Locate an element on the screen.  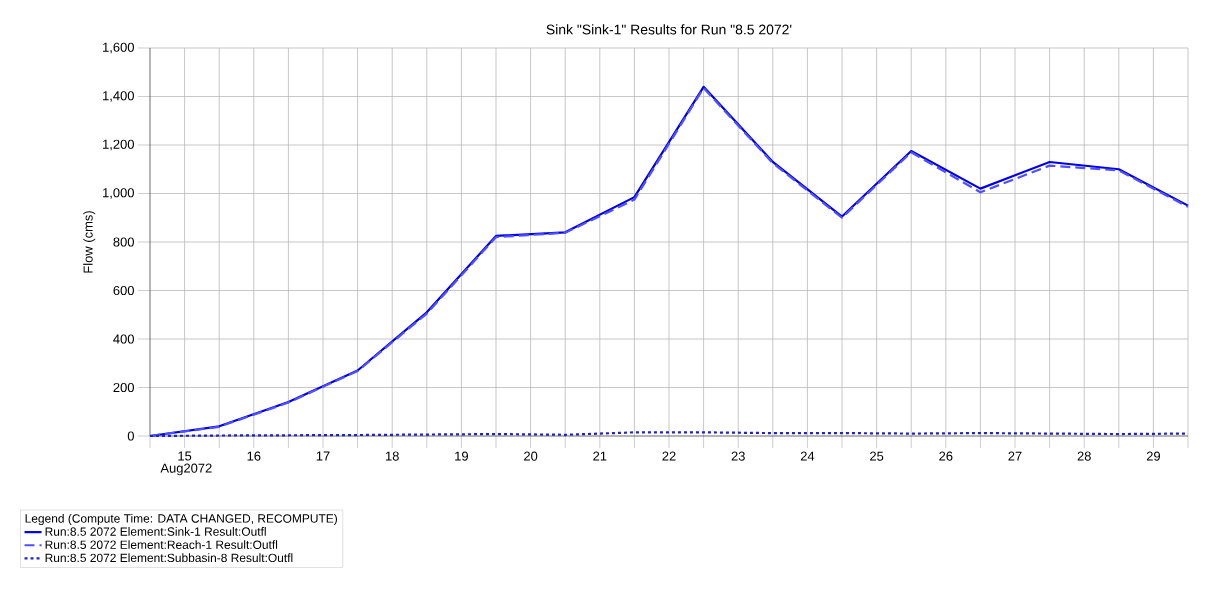
x-tick-label: 27 is located at coordinates (1015, 456).